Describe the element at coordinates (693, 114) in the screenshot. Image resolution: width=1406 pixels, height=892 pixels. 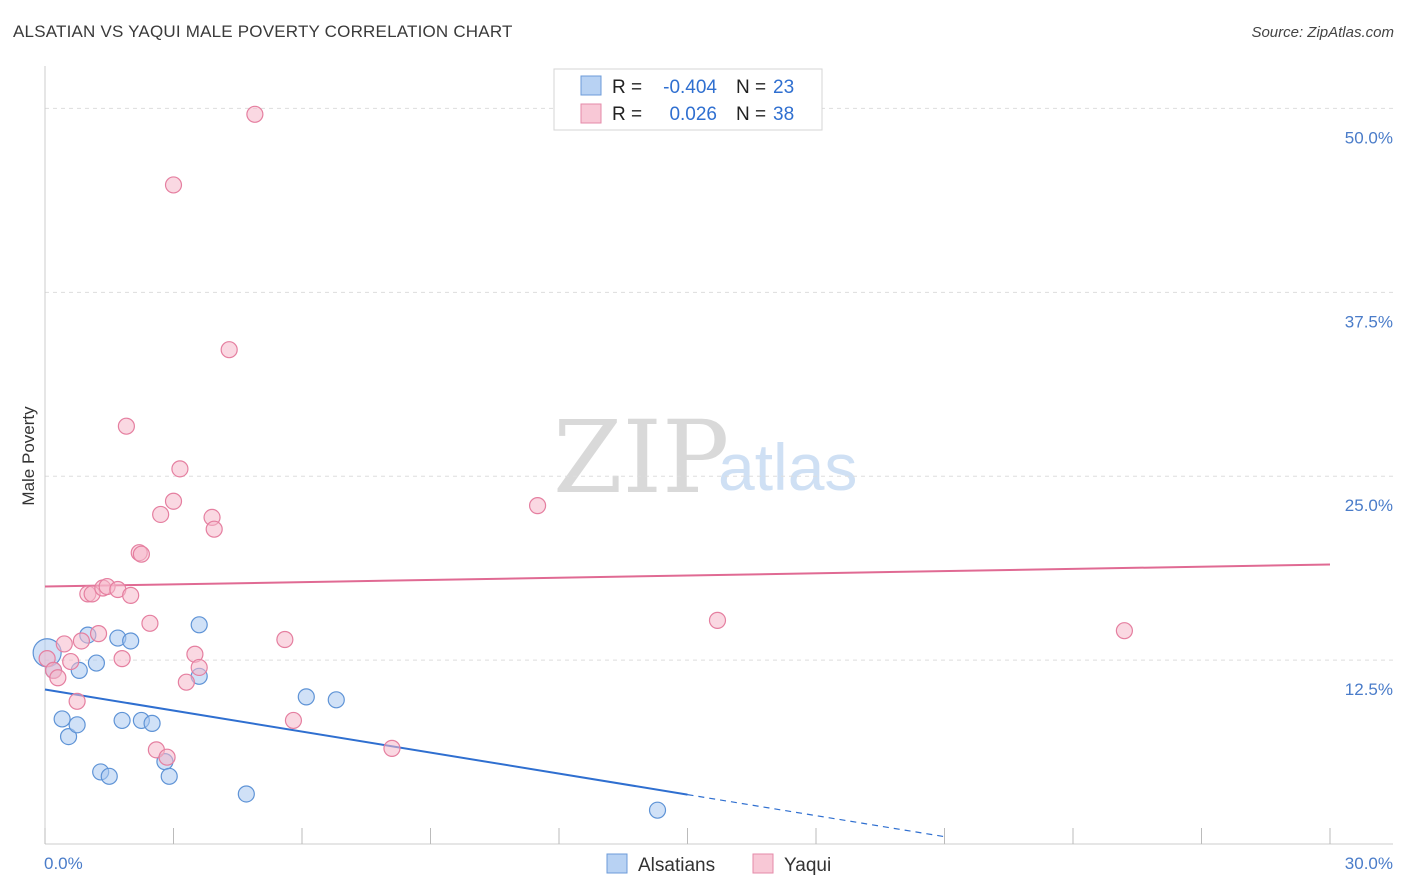
I see `legend-r-value-yaqui: 0.026` at that location.